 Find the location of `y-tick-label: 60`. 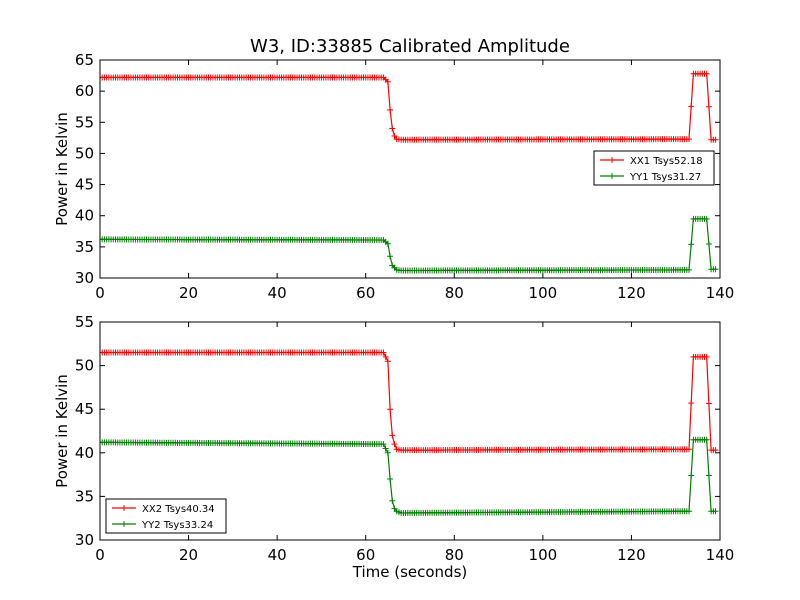

y-tick-label: 60 is located at coordinates (84, 91).